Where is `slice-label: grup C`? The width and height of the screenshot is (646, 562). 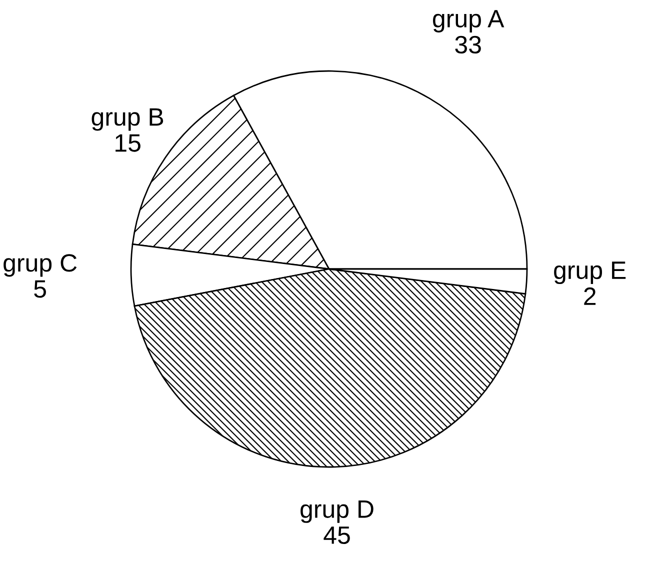
slice-label: grup C is located at coordinates (40, 265).